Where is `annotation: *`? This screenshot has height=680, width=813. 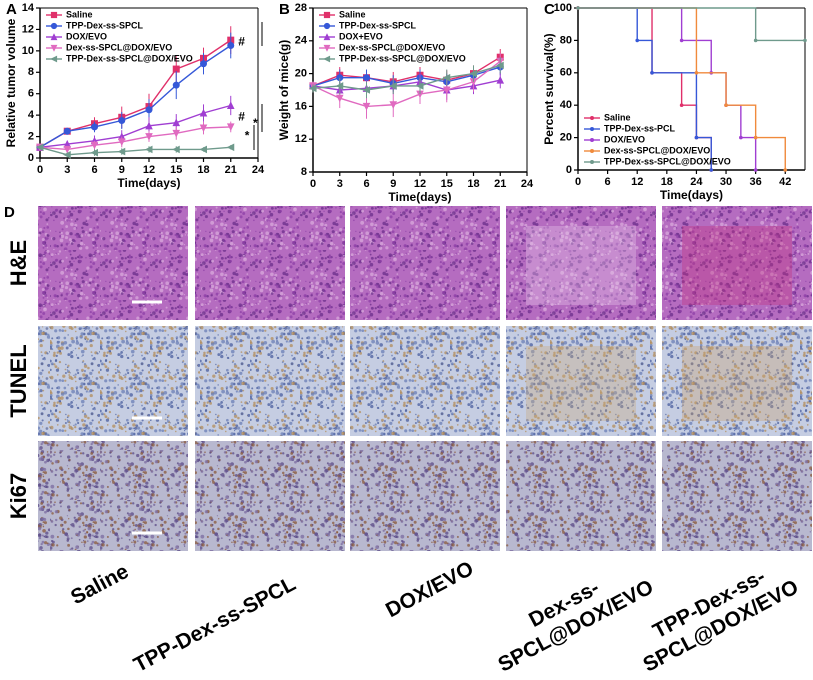
annotation: * is located at coordinates (247, 136).